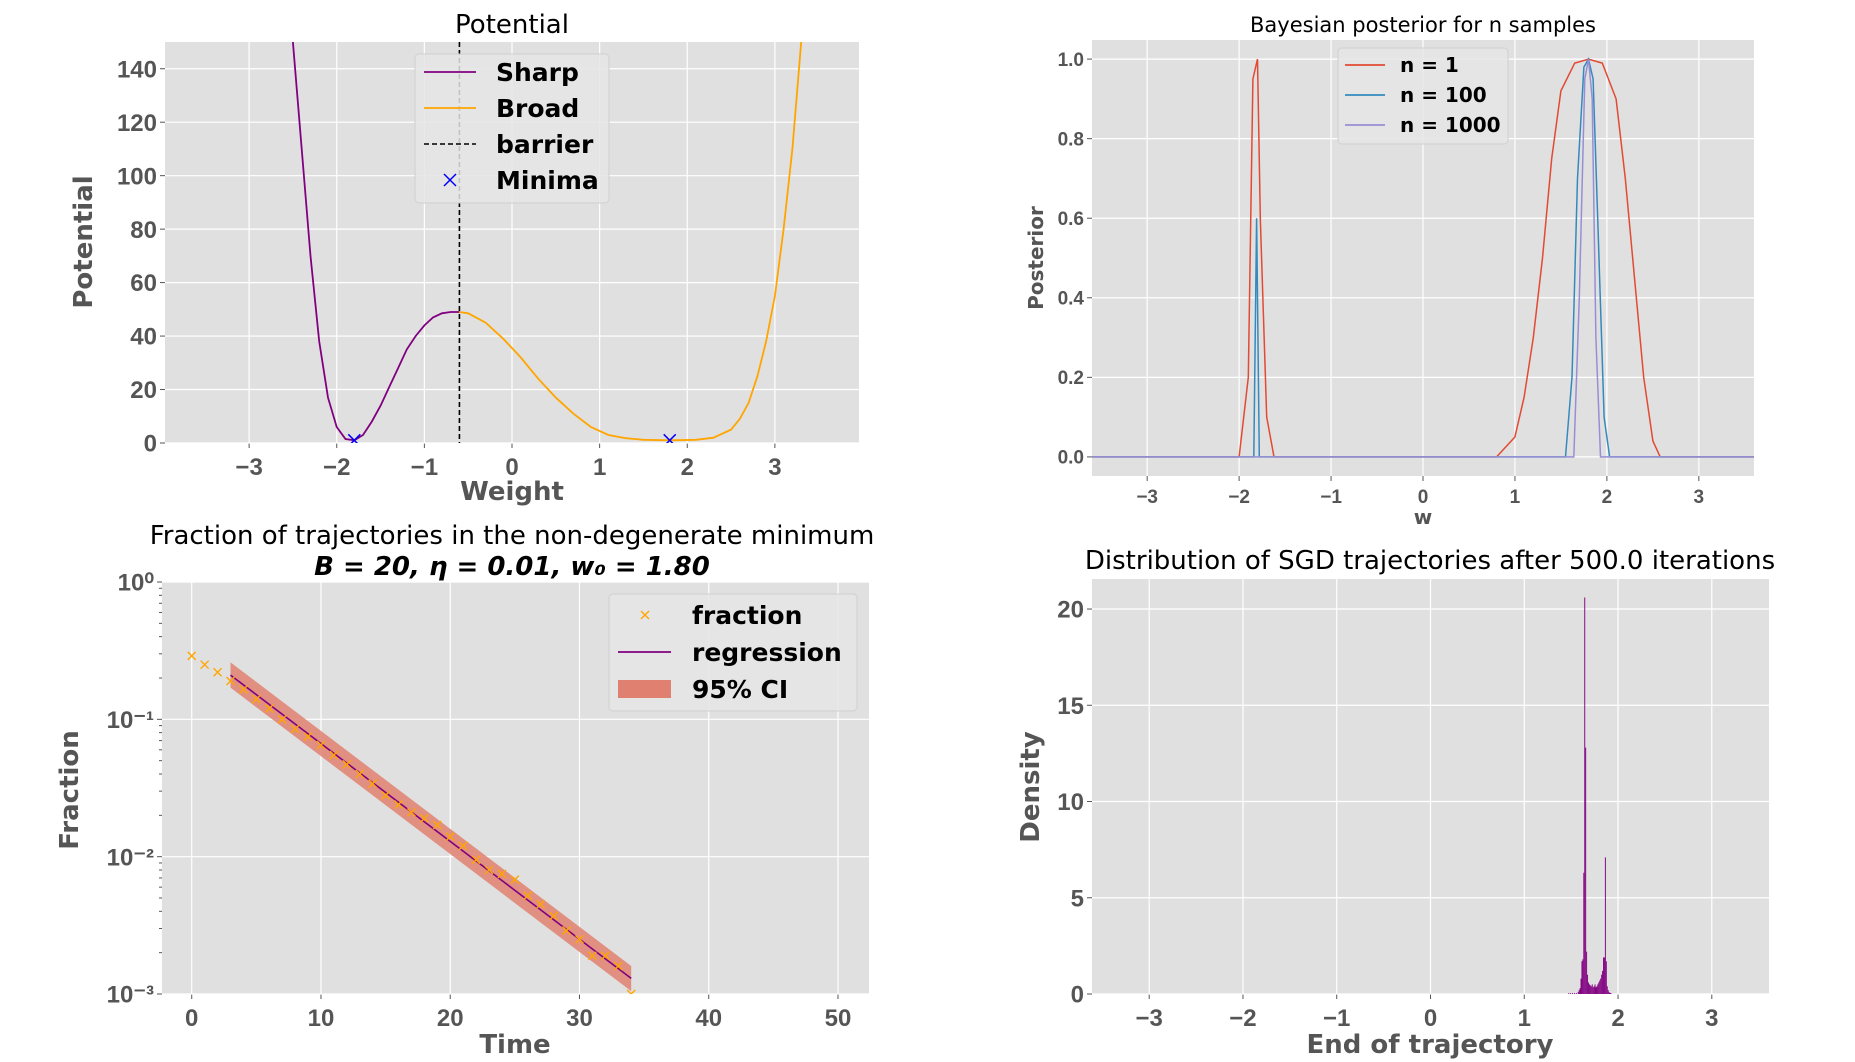  I want to click on x-tick-label: 3, so click(774, 467).